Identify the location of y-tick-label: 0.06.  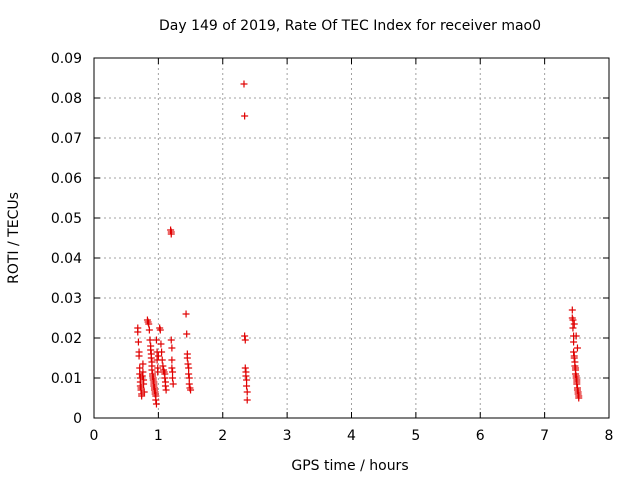
(66, 179).